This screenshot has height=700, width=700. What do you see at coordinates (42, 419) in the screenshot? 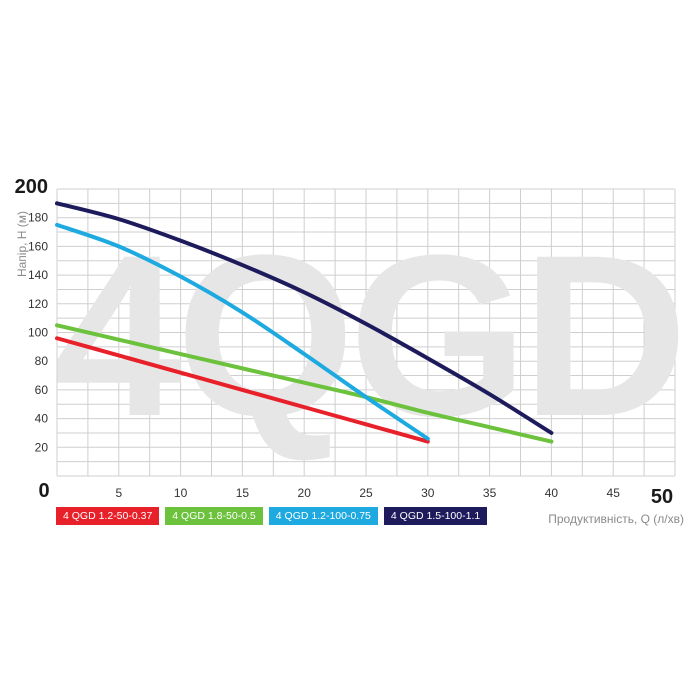
I see `y-tick-label: 40` at bounding box center [42, 419].